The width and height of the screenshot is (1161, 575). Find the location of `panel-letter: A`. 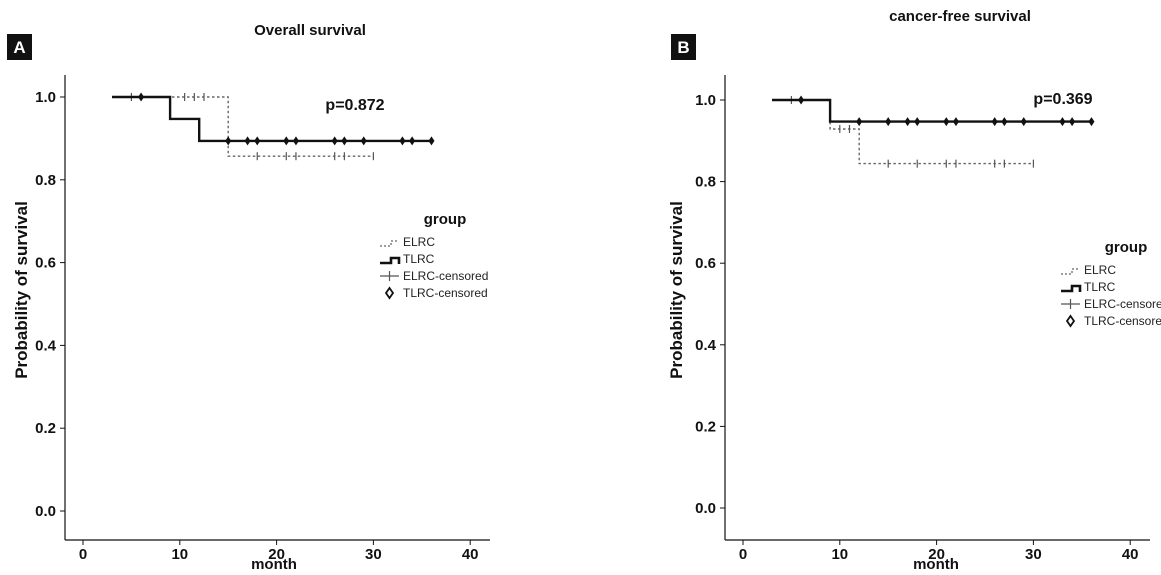

panel-letter: A is located at coordinates (19, 47).